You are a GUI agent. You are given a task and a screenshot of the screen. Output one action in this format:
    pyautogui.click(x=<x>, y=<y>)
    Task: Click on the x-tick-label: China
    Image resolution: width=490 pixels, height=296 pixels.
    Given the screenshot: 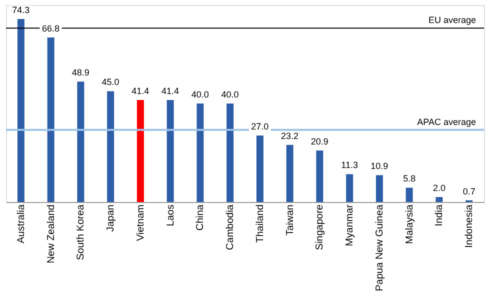 What is the action you would take?
    pyautogui.click(x=200, y=217)
    